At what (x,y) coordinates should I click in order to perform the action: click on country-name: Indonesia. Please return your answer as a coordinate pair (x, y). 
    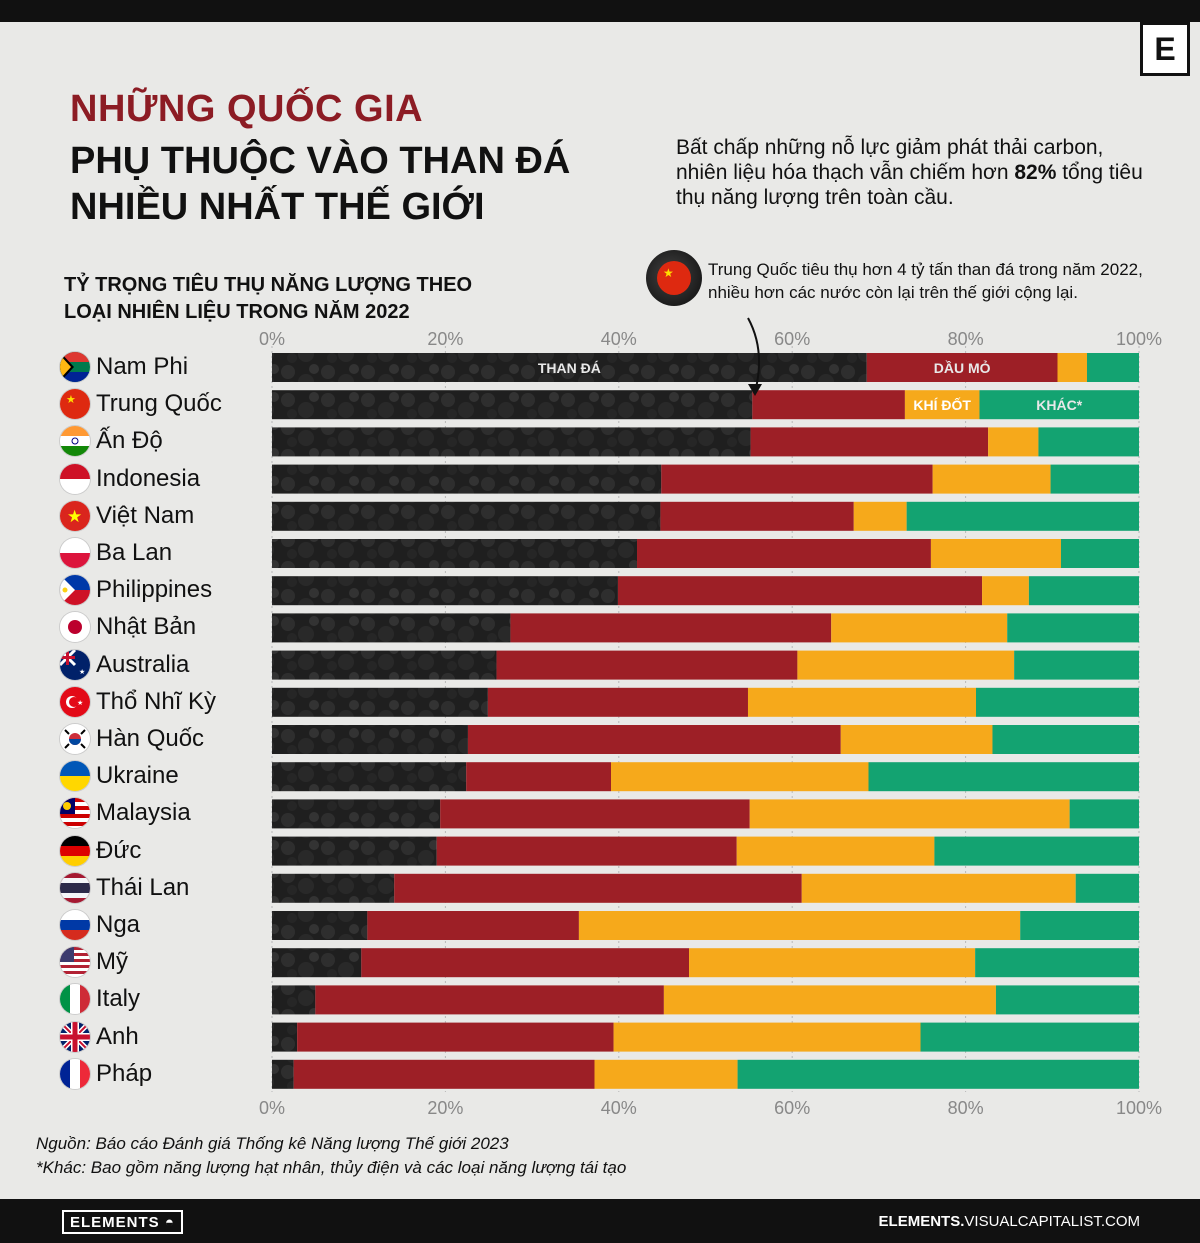
    Looking at the image, I should click on (148, 478).